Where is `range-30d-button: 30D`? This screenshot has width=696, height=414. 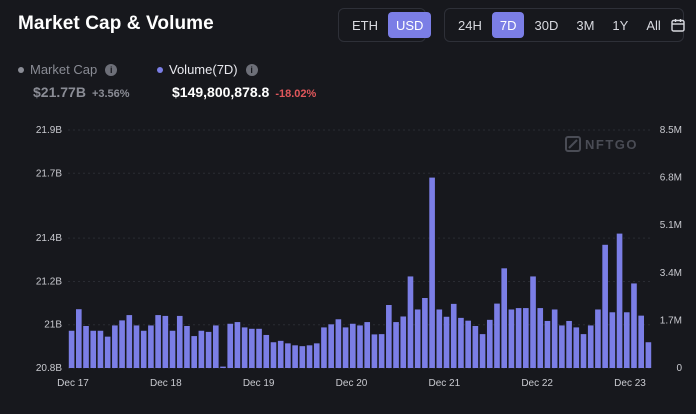
range-30d-button: 30D is located at coordinates (546, 25).